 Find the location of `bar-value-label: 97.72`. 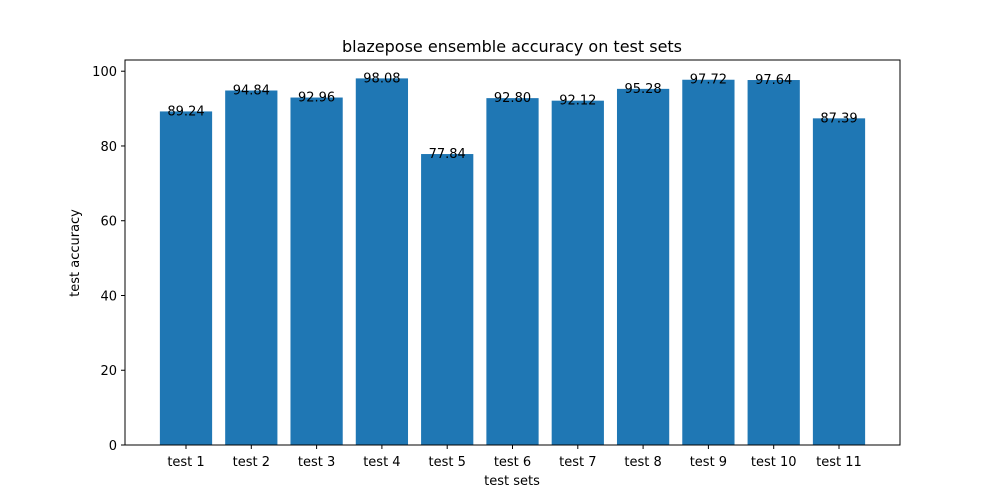

bar-value-label: 97.72 is located at coordinates (708, 80).